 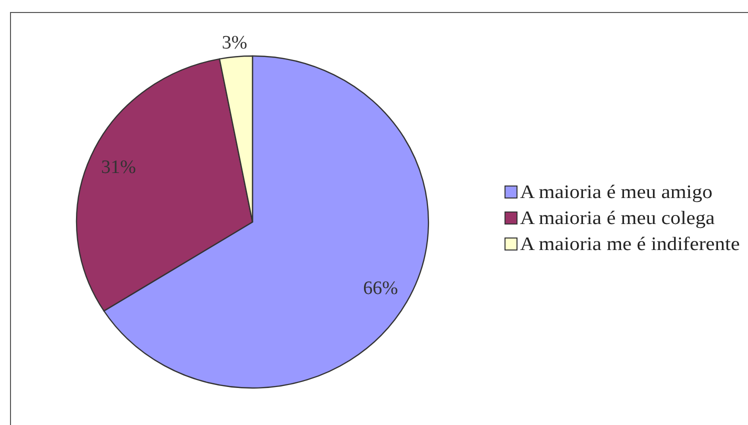 I want to click on legend-label: A maioria é meu colega, so click(x=618, y=218).